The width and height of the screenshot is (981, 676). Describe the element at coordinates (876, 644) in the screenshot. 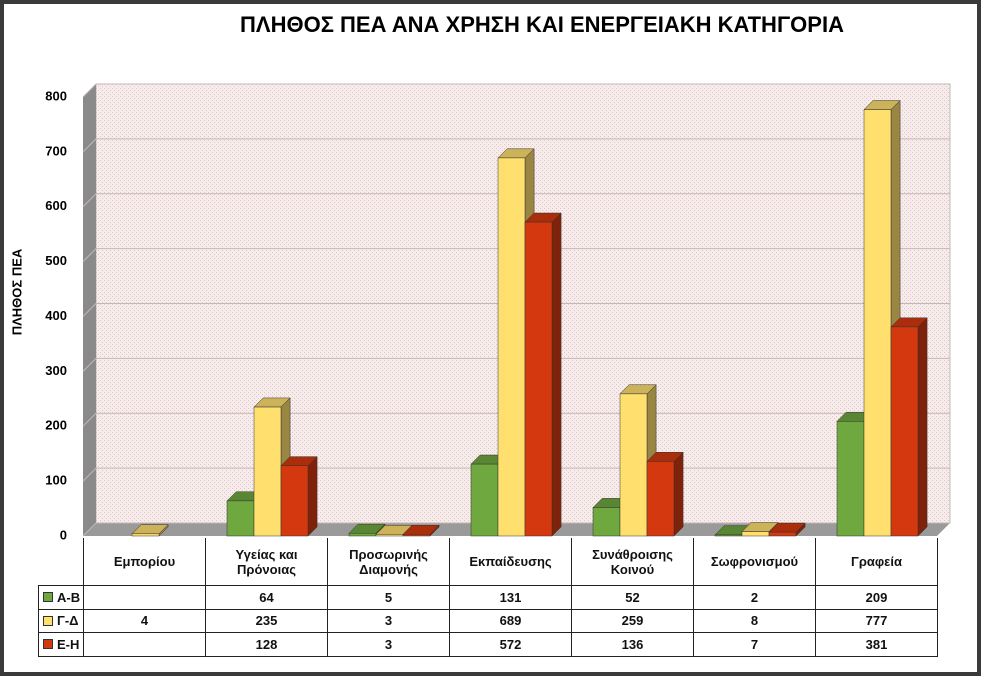

I see `table-cell: 381` at that location.